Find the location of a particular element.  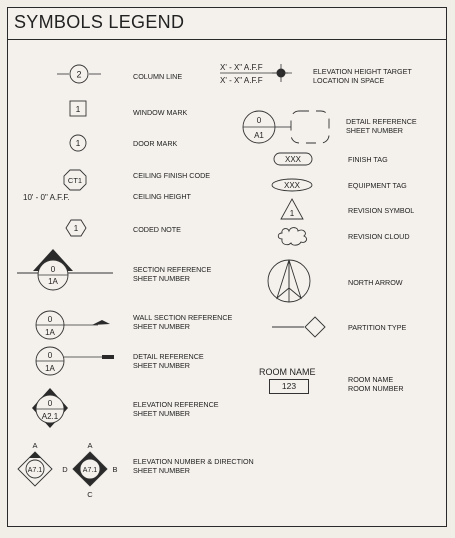

ceiling-height-label: CEILING HEIGHT is located at coordinates (162, 196).